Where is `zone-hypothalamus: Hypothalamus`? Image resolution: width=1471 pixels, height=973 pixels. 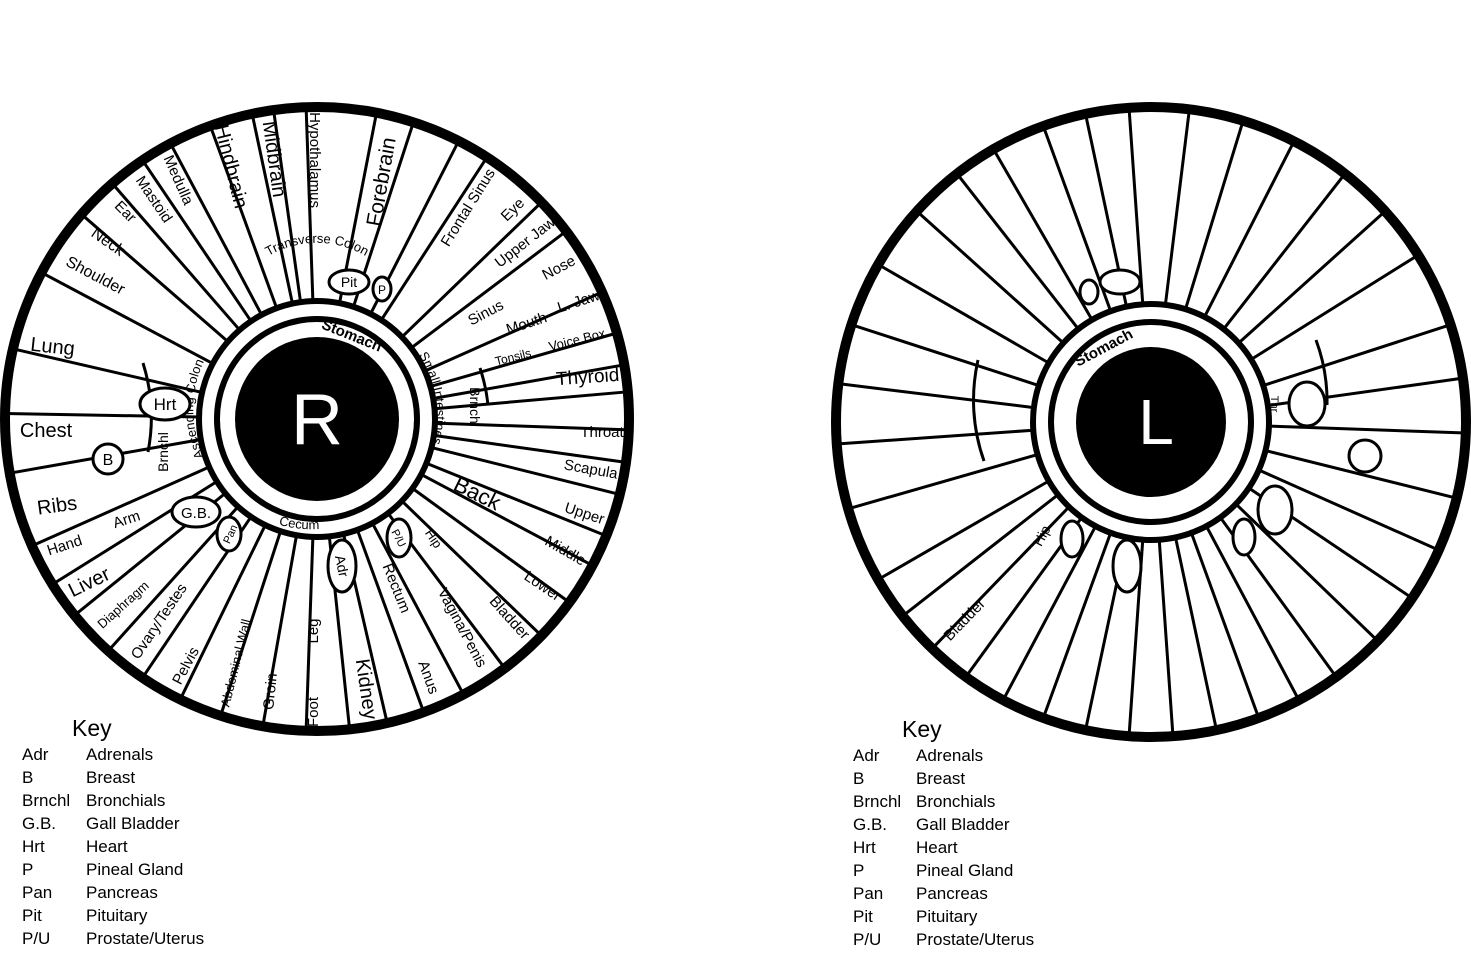 zone-hypothalamus: Hypothalamus is located at coordinates (314, 160).